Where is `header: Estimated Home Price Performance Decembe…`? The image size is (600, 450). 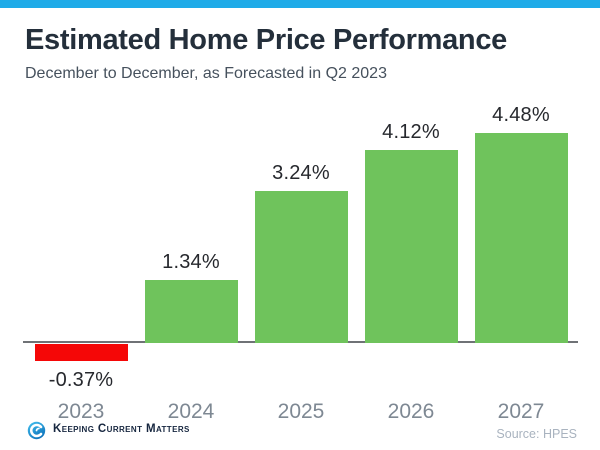 header: Estimated Home Price Performance Decembe… is located at coordinates (305, 53).